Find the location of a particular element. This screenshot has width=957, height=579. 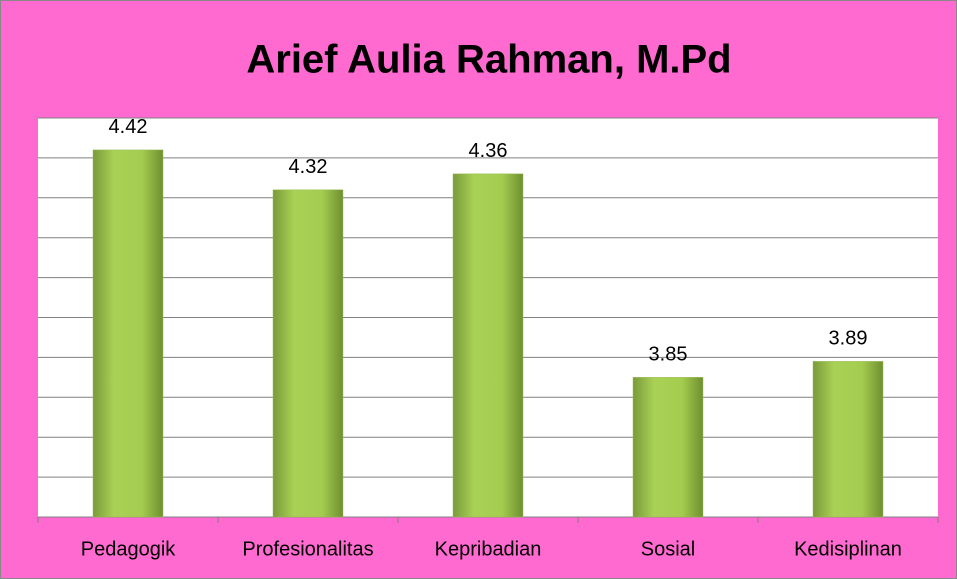

x-tick-label: Pedagogik is located at coordinates (129, 549).